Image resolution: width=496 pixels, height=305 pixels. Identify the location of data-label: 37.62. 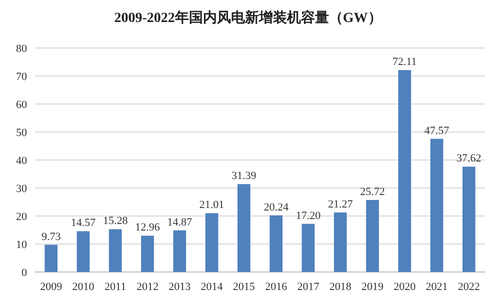
(469, 158).